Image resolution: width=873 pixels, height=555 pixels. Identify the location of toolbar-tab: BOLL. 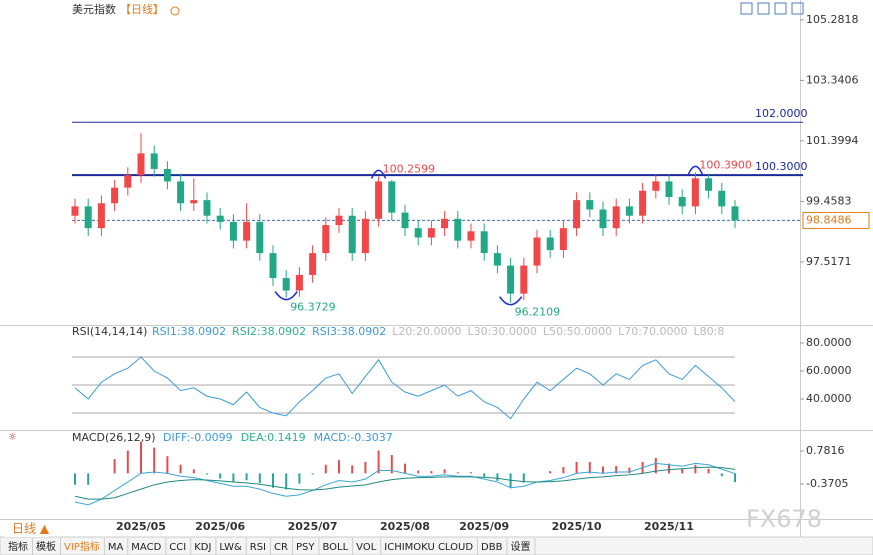
(335, 547).